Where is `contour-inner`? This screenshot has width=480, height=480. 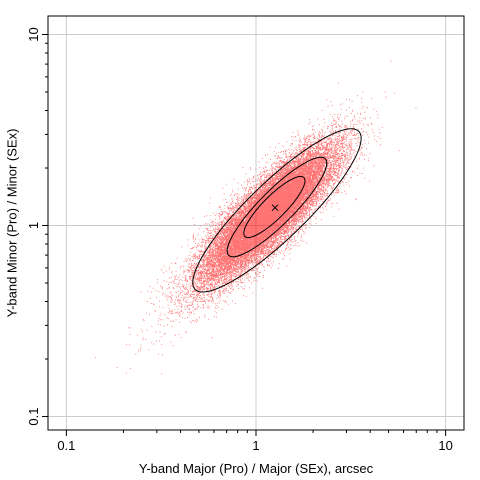
contour-inner is located at coordinates (274, 207).